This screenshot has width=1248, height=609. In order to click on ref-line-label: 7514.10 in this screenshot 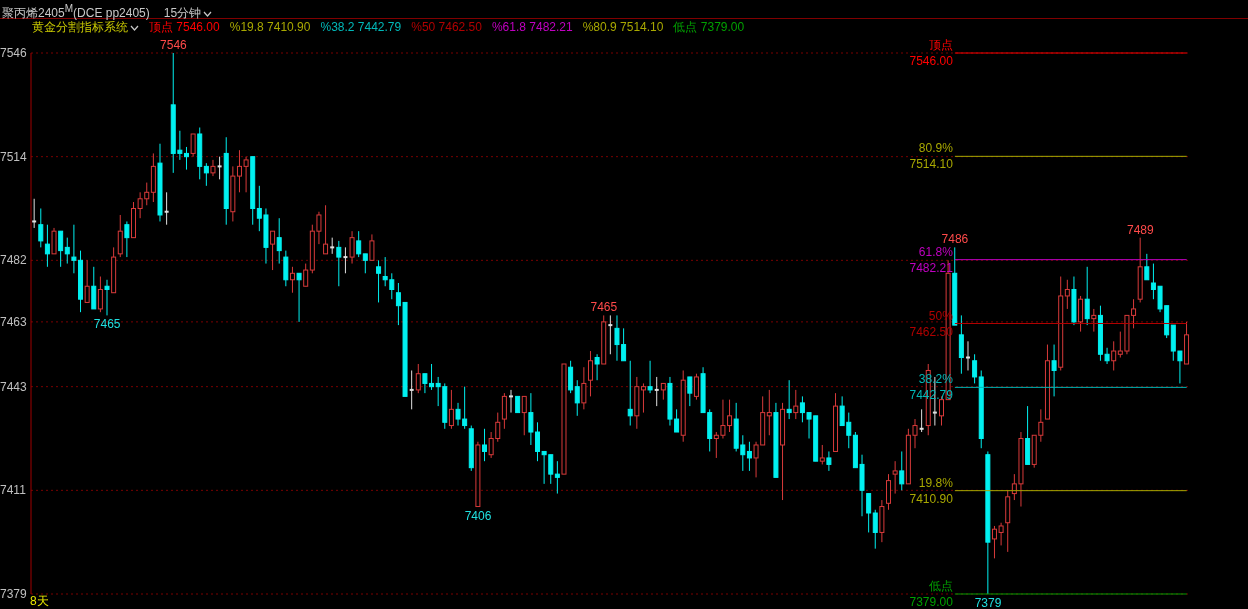, I will do `click(931, 164)`.